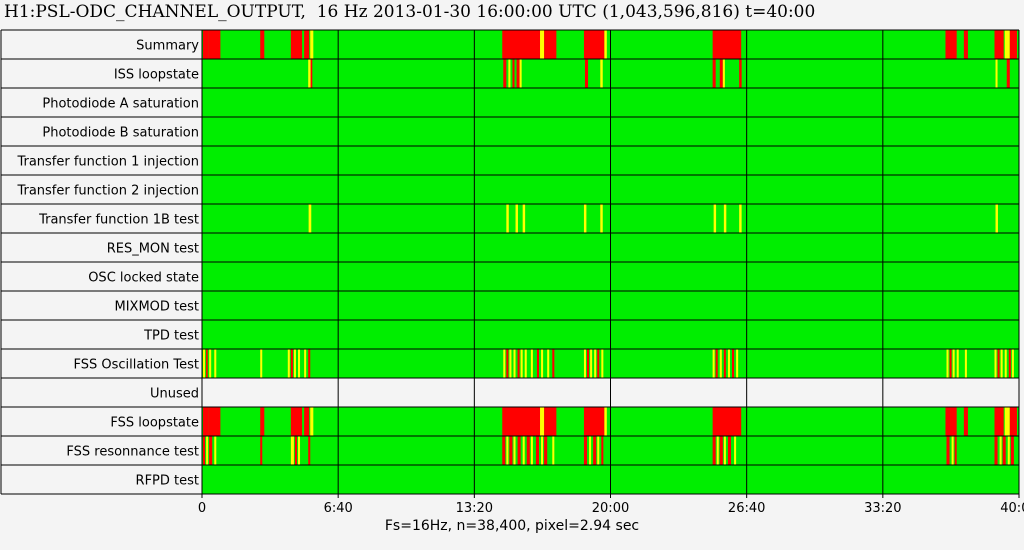 The height and width of the screenshot is (550, 1024). Describe the element at coordinates (610, 508) in the screenshot. I see `x-tick-label: 20:00` at that location.